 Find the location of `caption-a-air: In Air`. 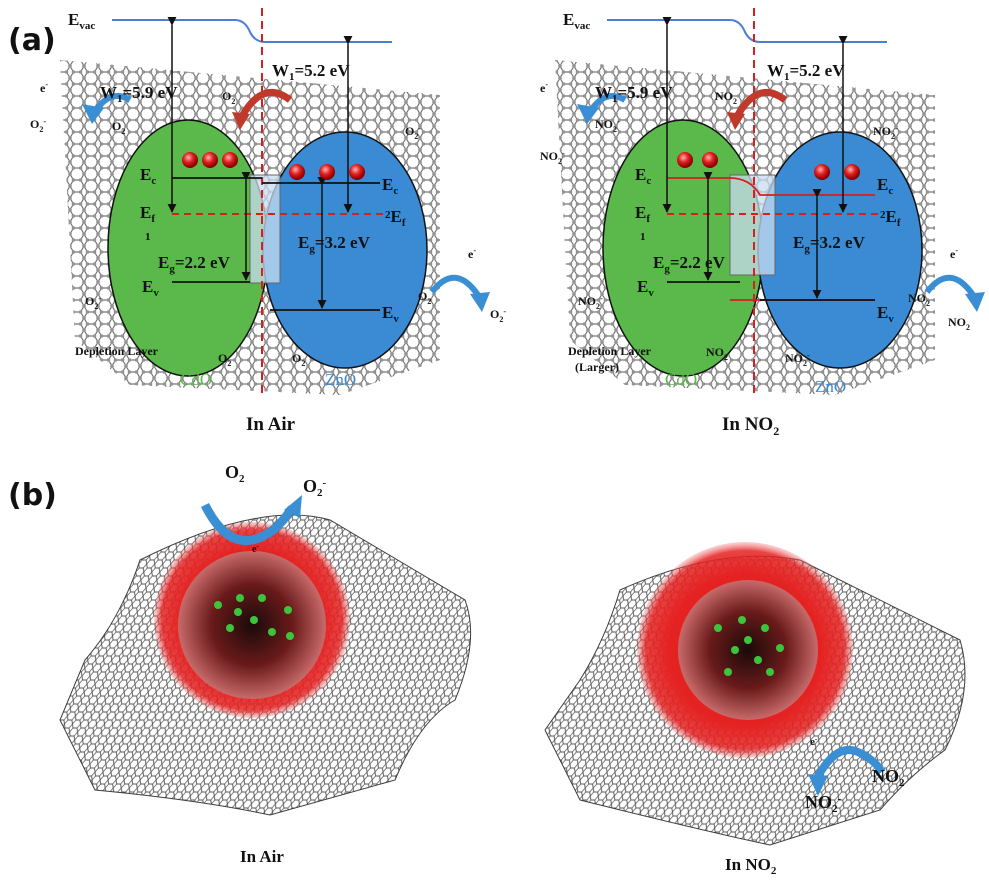

caption-a-air: In Air is located at coordinates (271, 424).